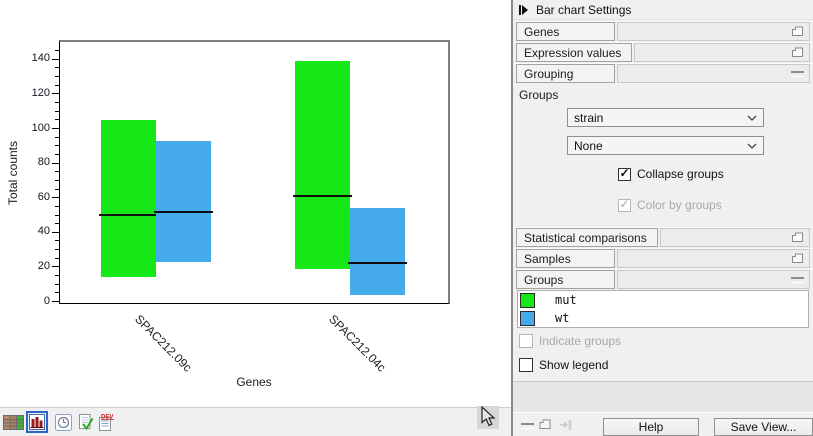 This screenshot has height=436, width=813. What do you see at coordinates (584, 9) in the screenshot?
I see `settings-panel-title: Bar chart Settings` at bounding box center [584, 9].